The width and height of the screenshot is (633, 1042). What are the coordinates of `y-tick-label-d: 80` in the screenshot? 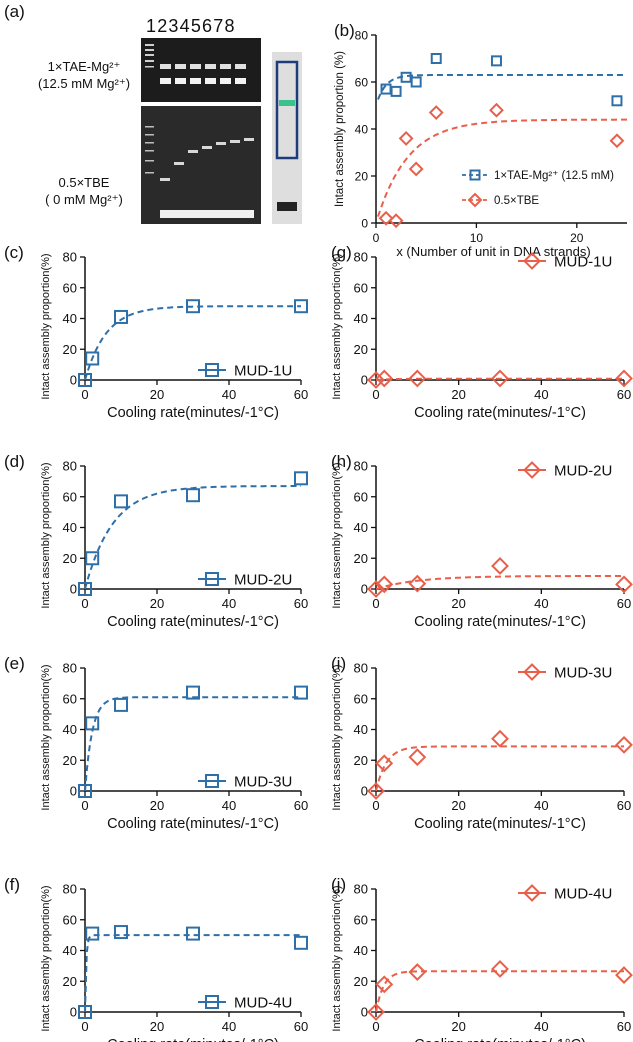 It's located at (70, 466).